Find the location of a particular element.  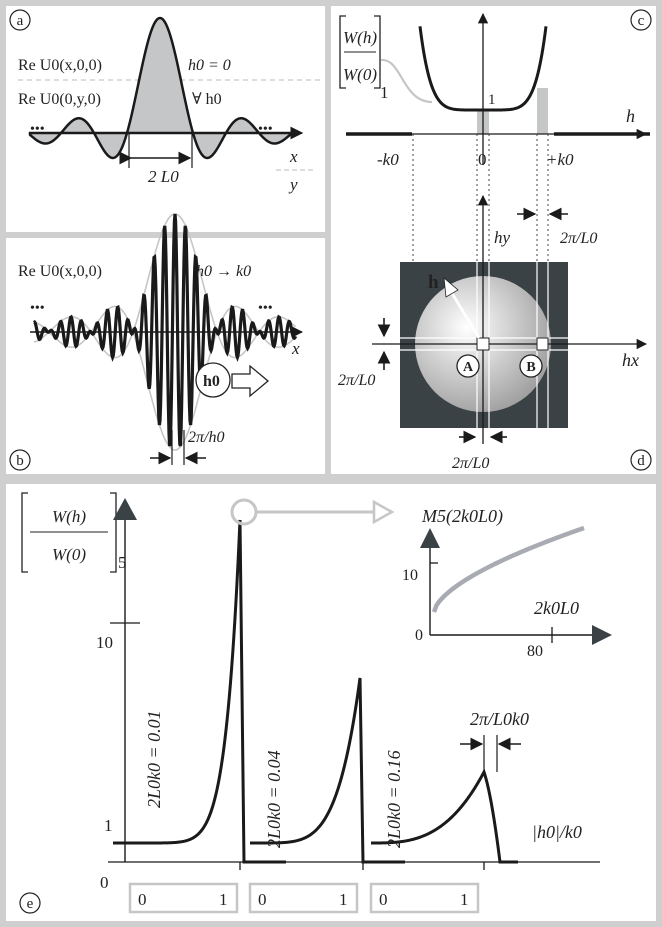

panel-b-spacing-label: 2π/h0 is located at coordinates (206, 437).